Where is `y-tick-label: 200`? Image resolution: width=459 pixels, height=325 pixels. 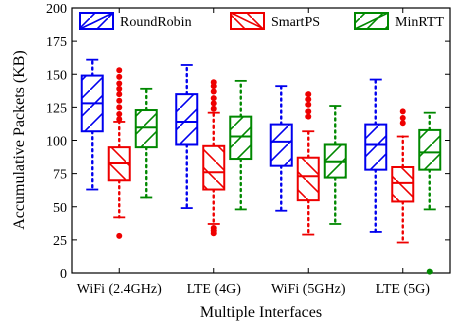
y-tick-label: 200 is located at coordinates (56, 9).